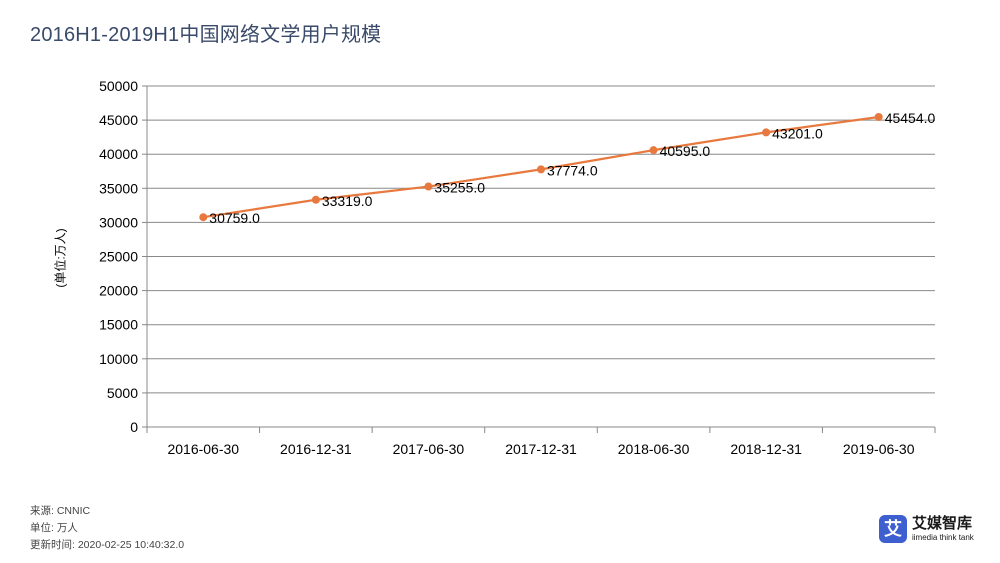 The image size is (1000, 563). I want to click on y-tick-label: 0, so click(134, 427).